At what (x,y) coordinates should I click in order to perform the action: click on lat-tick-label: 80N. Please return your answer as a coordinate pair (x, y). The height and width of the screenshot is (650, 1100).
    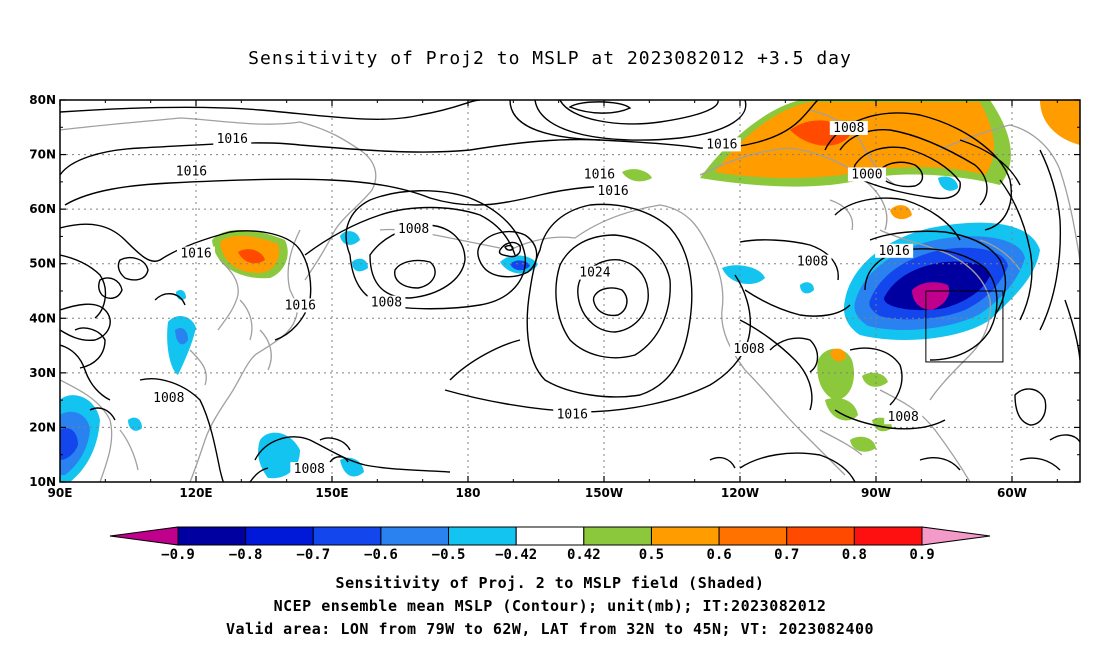
    Looking at the image, I should click on (42, 100).